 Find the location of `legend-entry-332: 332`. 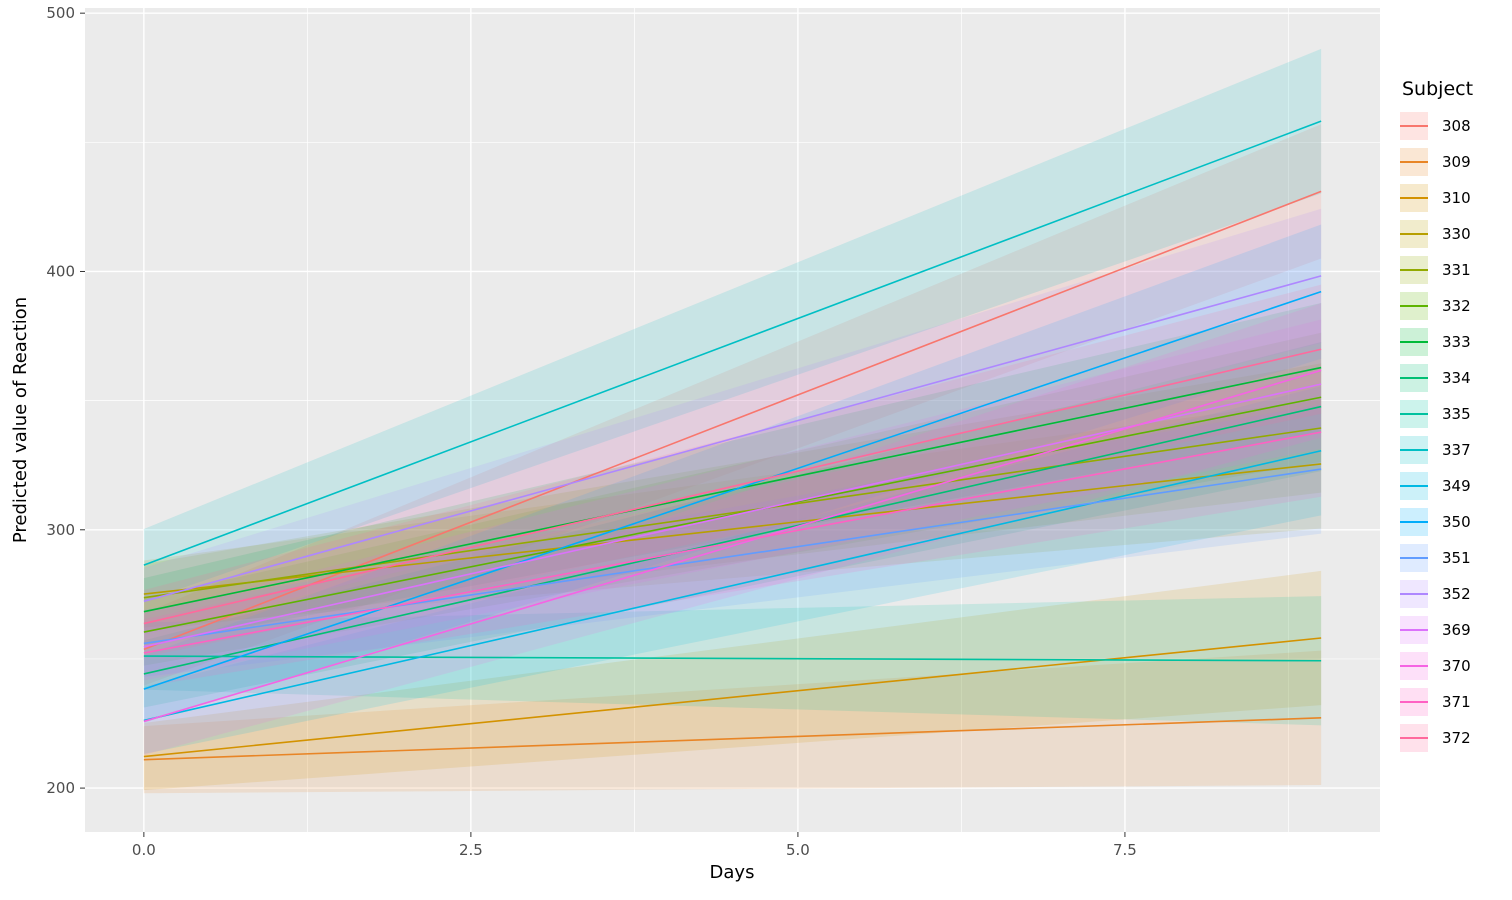

legend-entry-332: 332 is located at coordinates (1455, 306).